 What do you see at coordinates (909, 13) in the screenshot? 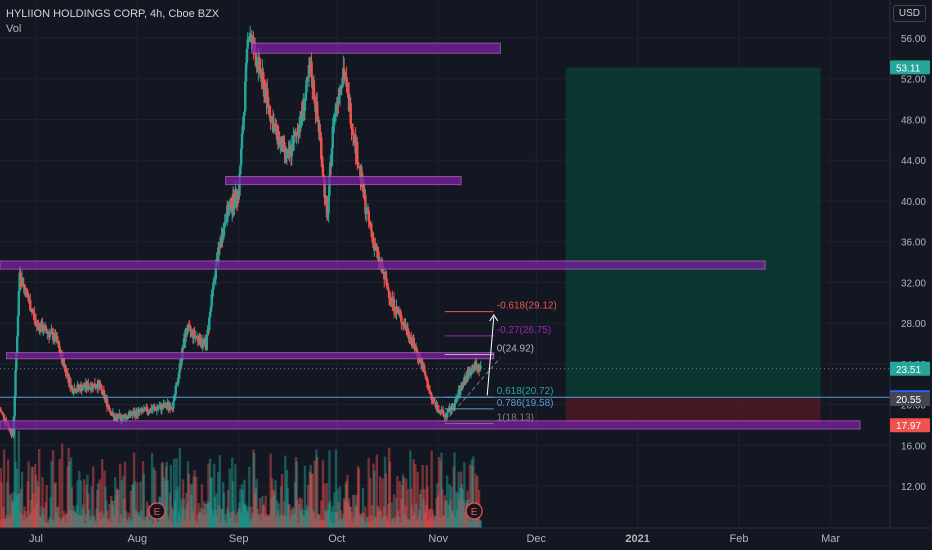
I see `currency-button: USD` at bounding box center [909, 13].